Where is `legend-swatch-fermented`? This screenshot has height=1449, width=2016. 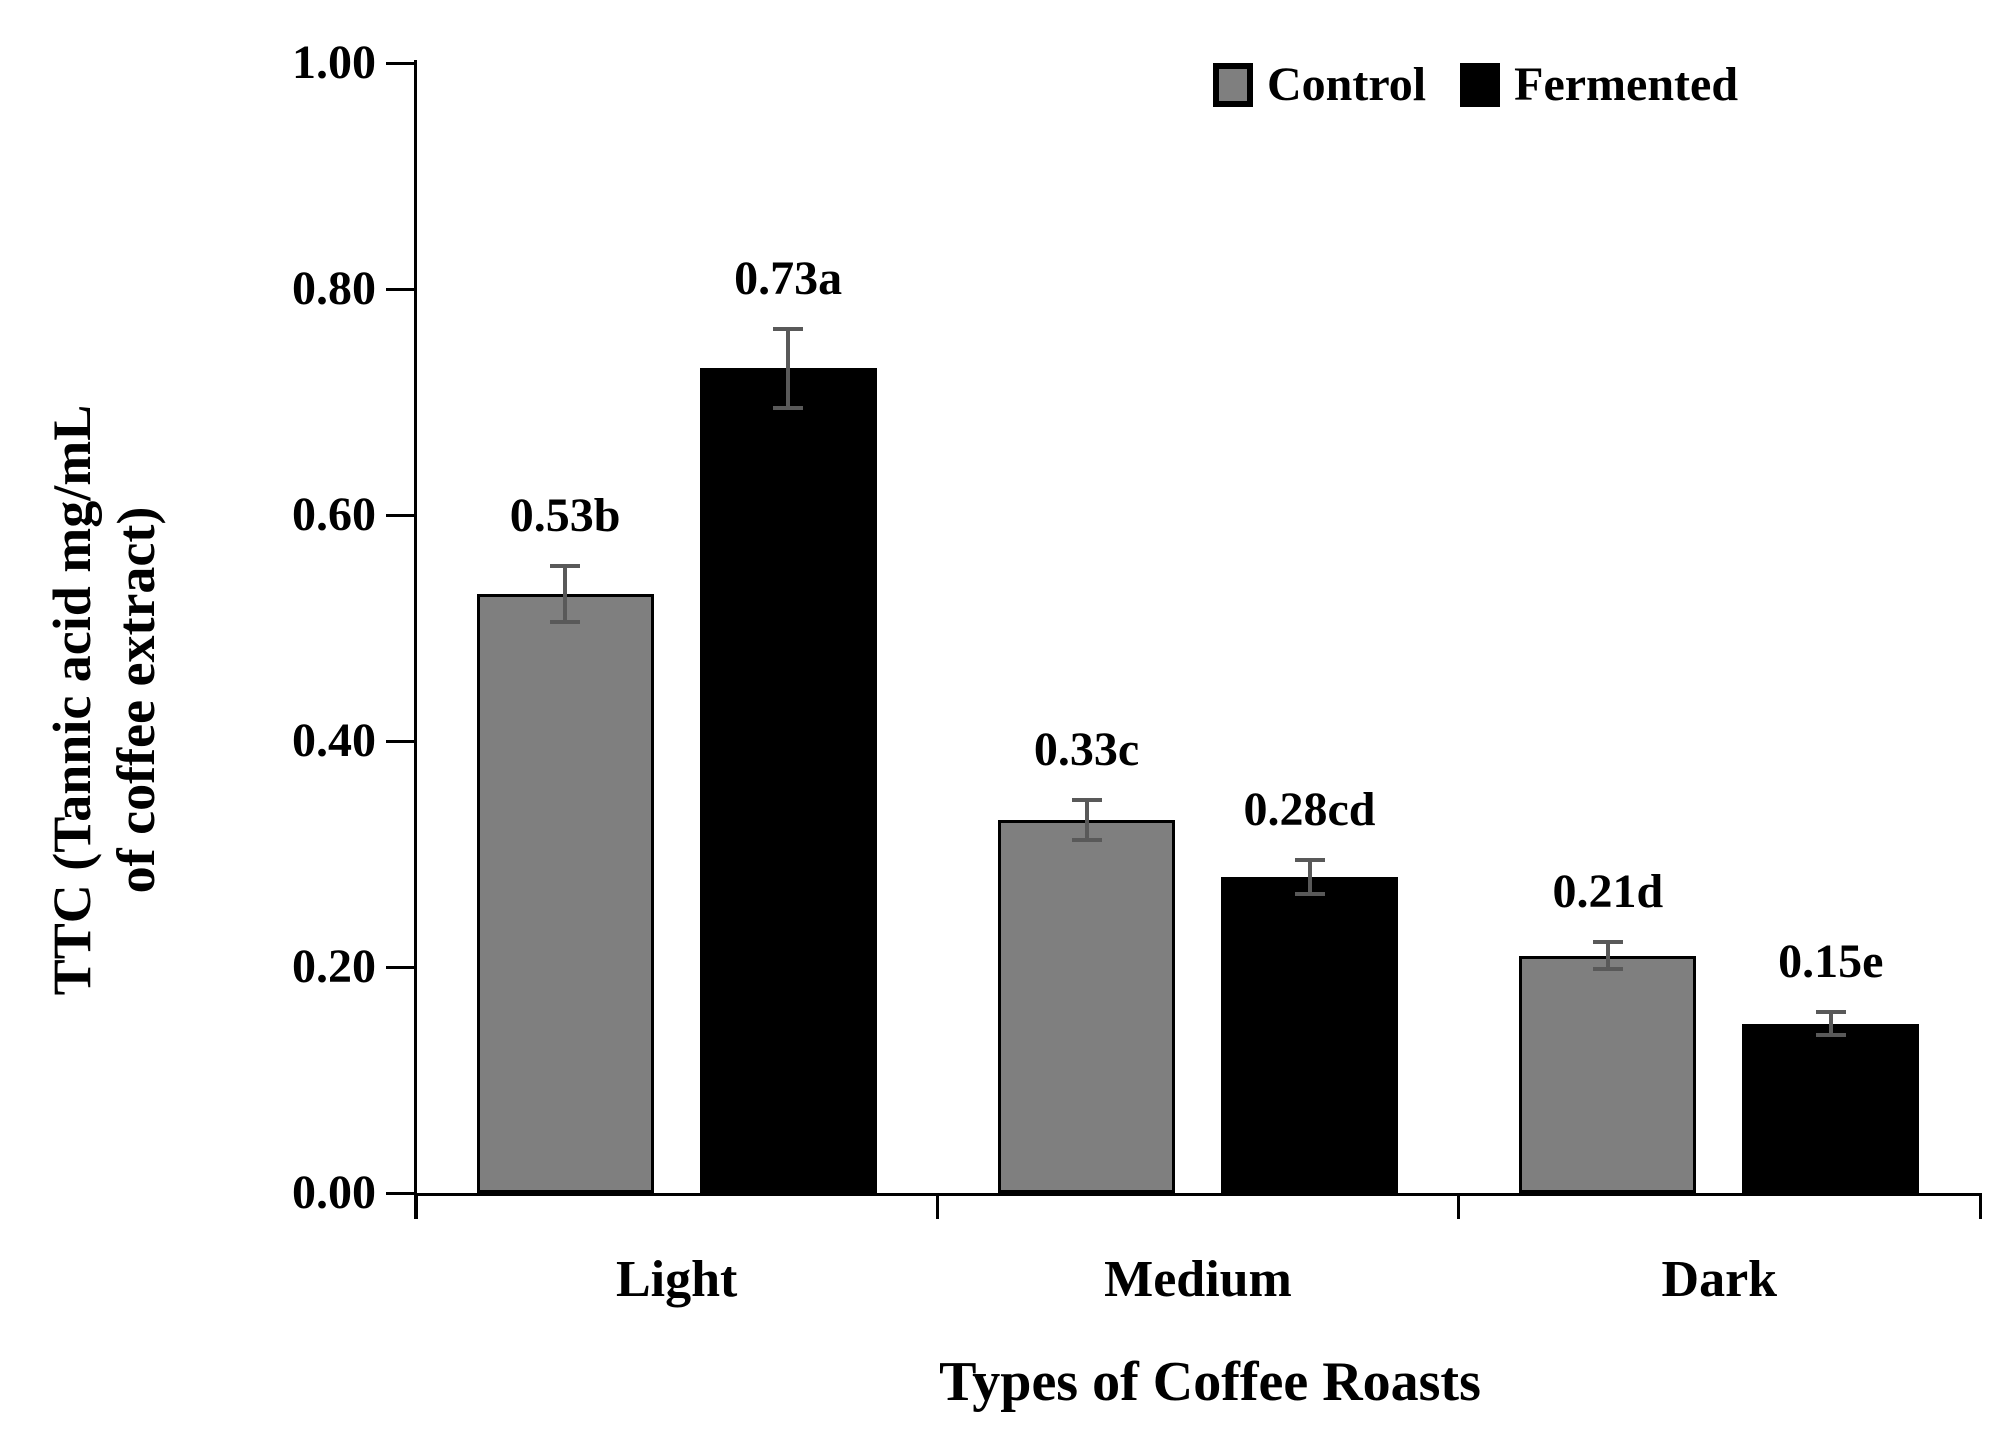 legend-swatch-fermented is located at coordinates (1480, 85).